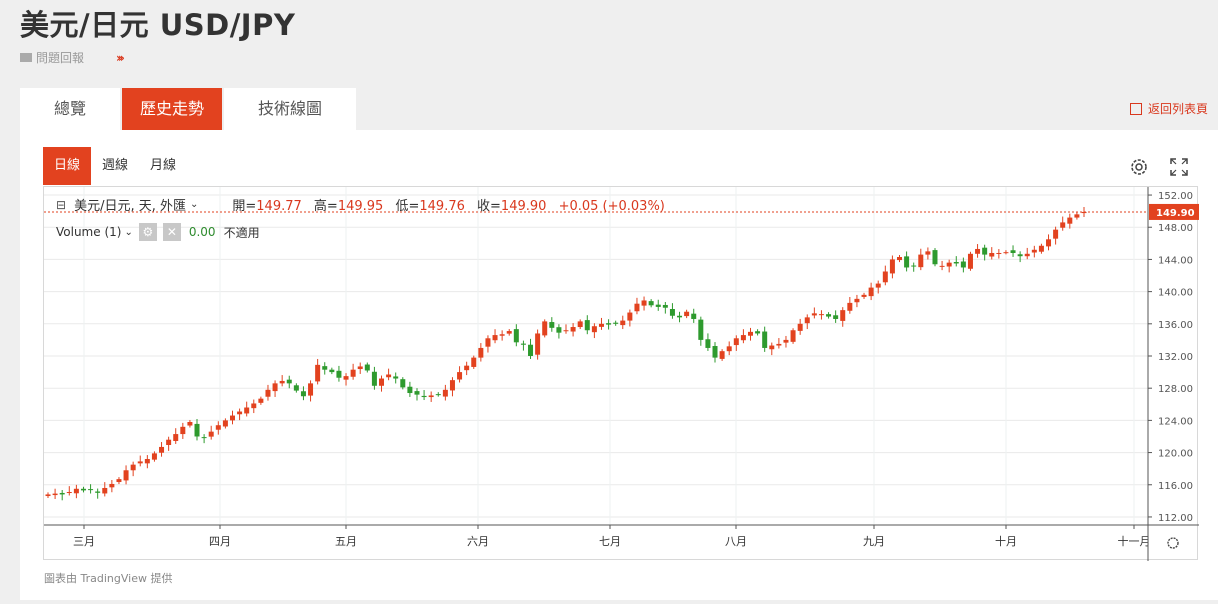 The height and width of the screenshot is (604, 1218). Describe the element at coordinates (523, 206) in the screenshot. I see `close-value: 149.90` at that location.